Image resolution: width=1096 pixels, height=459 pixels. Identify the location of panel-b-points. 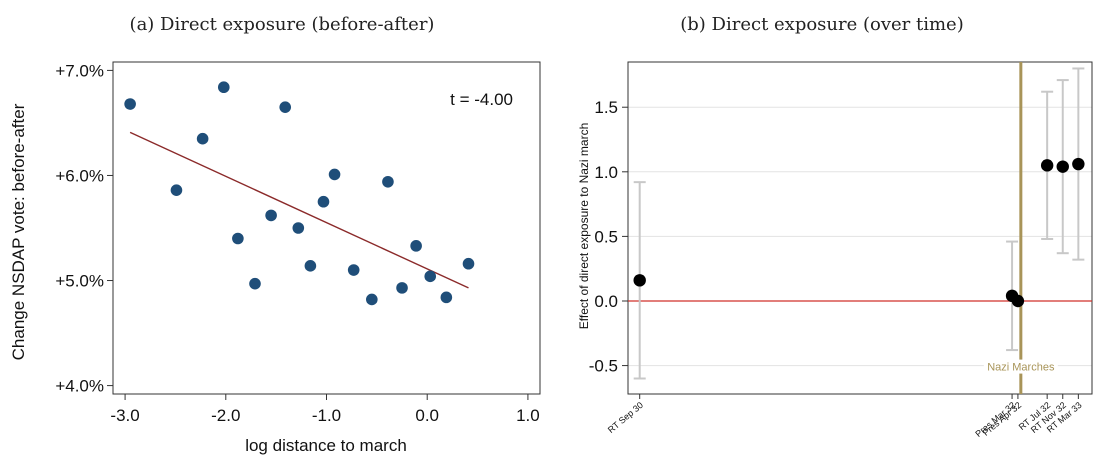
(859, 232).